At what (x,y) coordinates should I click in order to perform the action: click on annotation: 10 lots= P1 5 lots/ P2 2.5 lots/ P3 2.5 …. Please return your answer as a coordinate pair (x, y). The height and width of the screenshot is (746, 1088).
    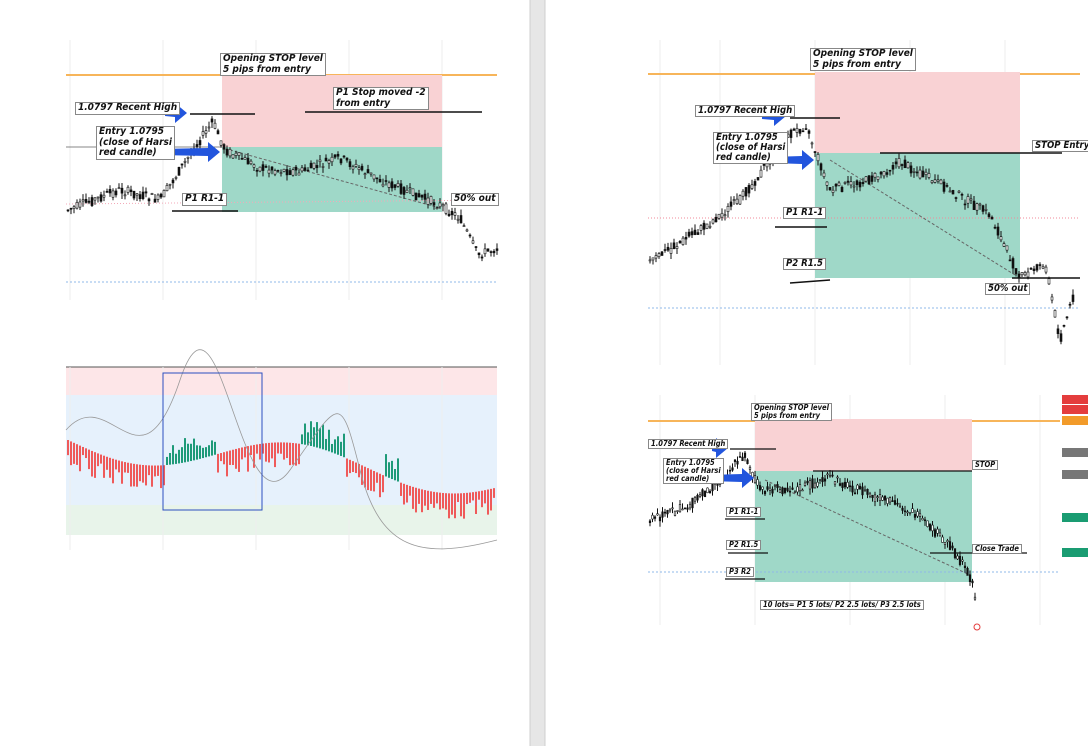
    Looking at the image, I should click on (842, 605).